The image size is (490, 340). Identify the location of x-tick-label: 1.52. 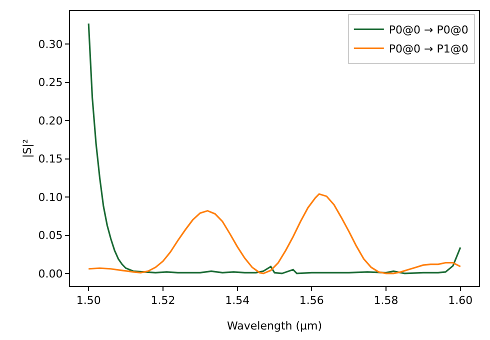
(163, 301).